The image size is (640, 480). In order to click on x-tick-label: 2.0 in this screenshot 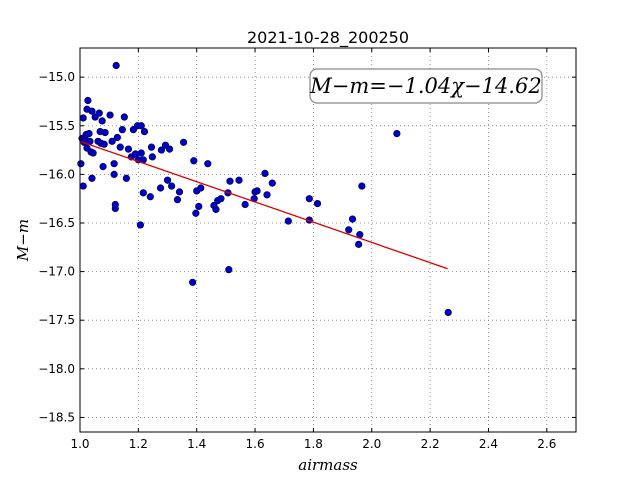, I will do `click(371, 444)`.